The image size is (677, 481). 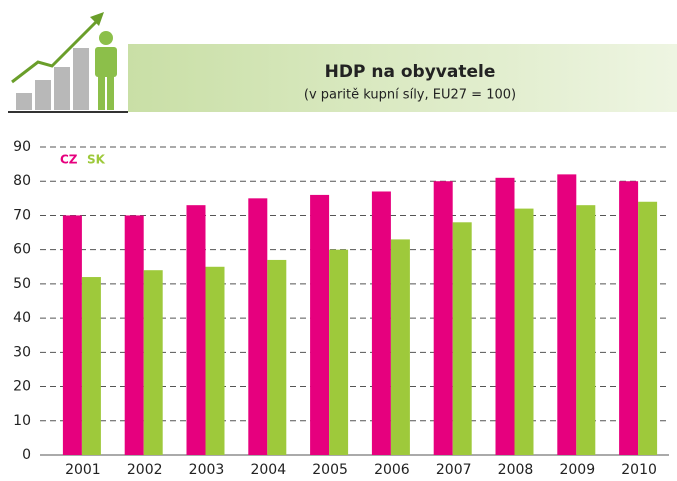 What do you see at coordinates (22, 284) in the screenshot?
I see `y-tick-label: 50` at bounding box center [22, 284].